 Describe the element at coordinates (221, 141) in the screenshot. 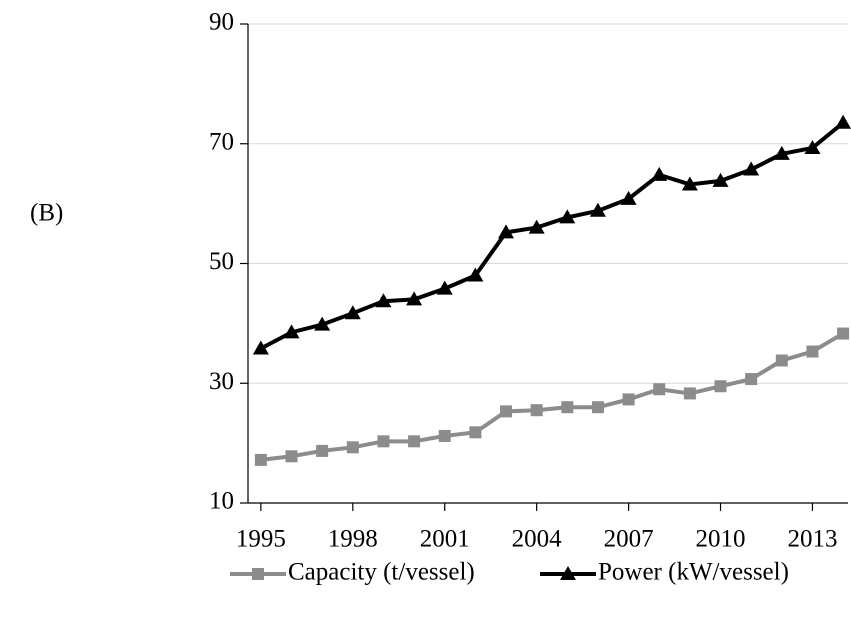

I see `y-tick-label: 70` at that location.